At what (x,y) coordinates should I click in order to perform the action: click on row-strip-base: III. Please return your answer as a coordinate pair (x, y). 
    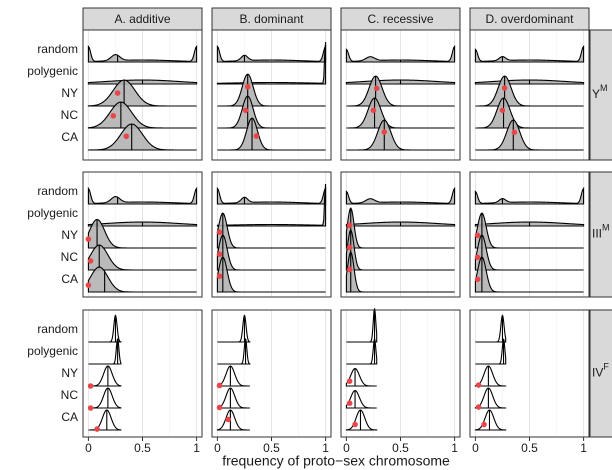
    Looking at the image, I should click on (597, 234).